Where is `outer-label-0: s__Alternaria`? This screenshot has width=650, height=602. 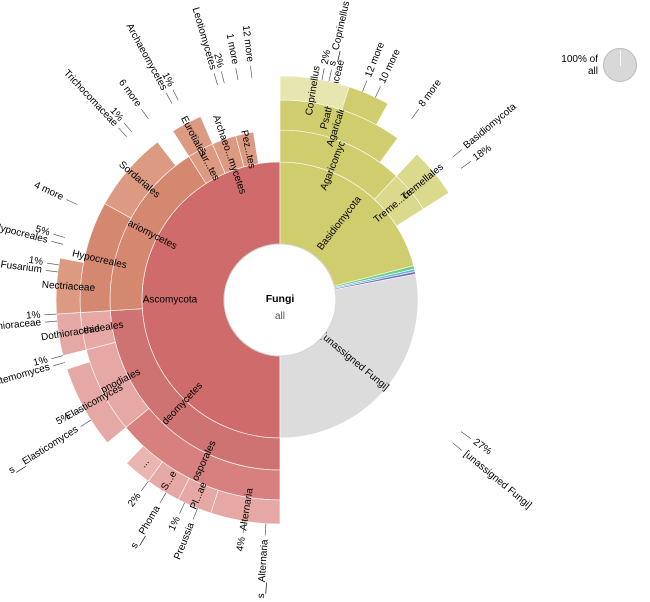 outer-label-0: s__Alternaria is located at coordinates (263, 569).